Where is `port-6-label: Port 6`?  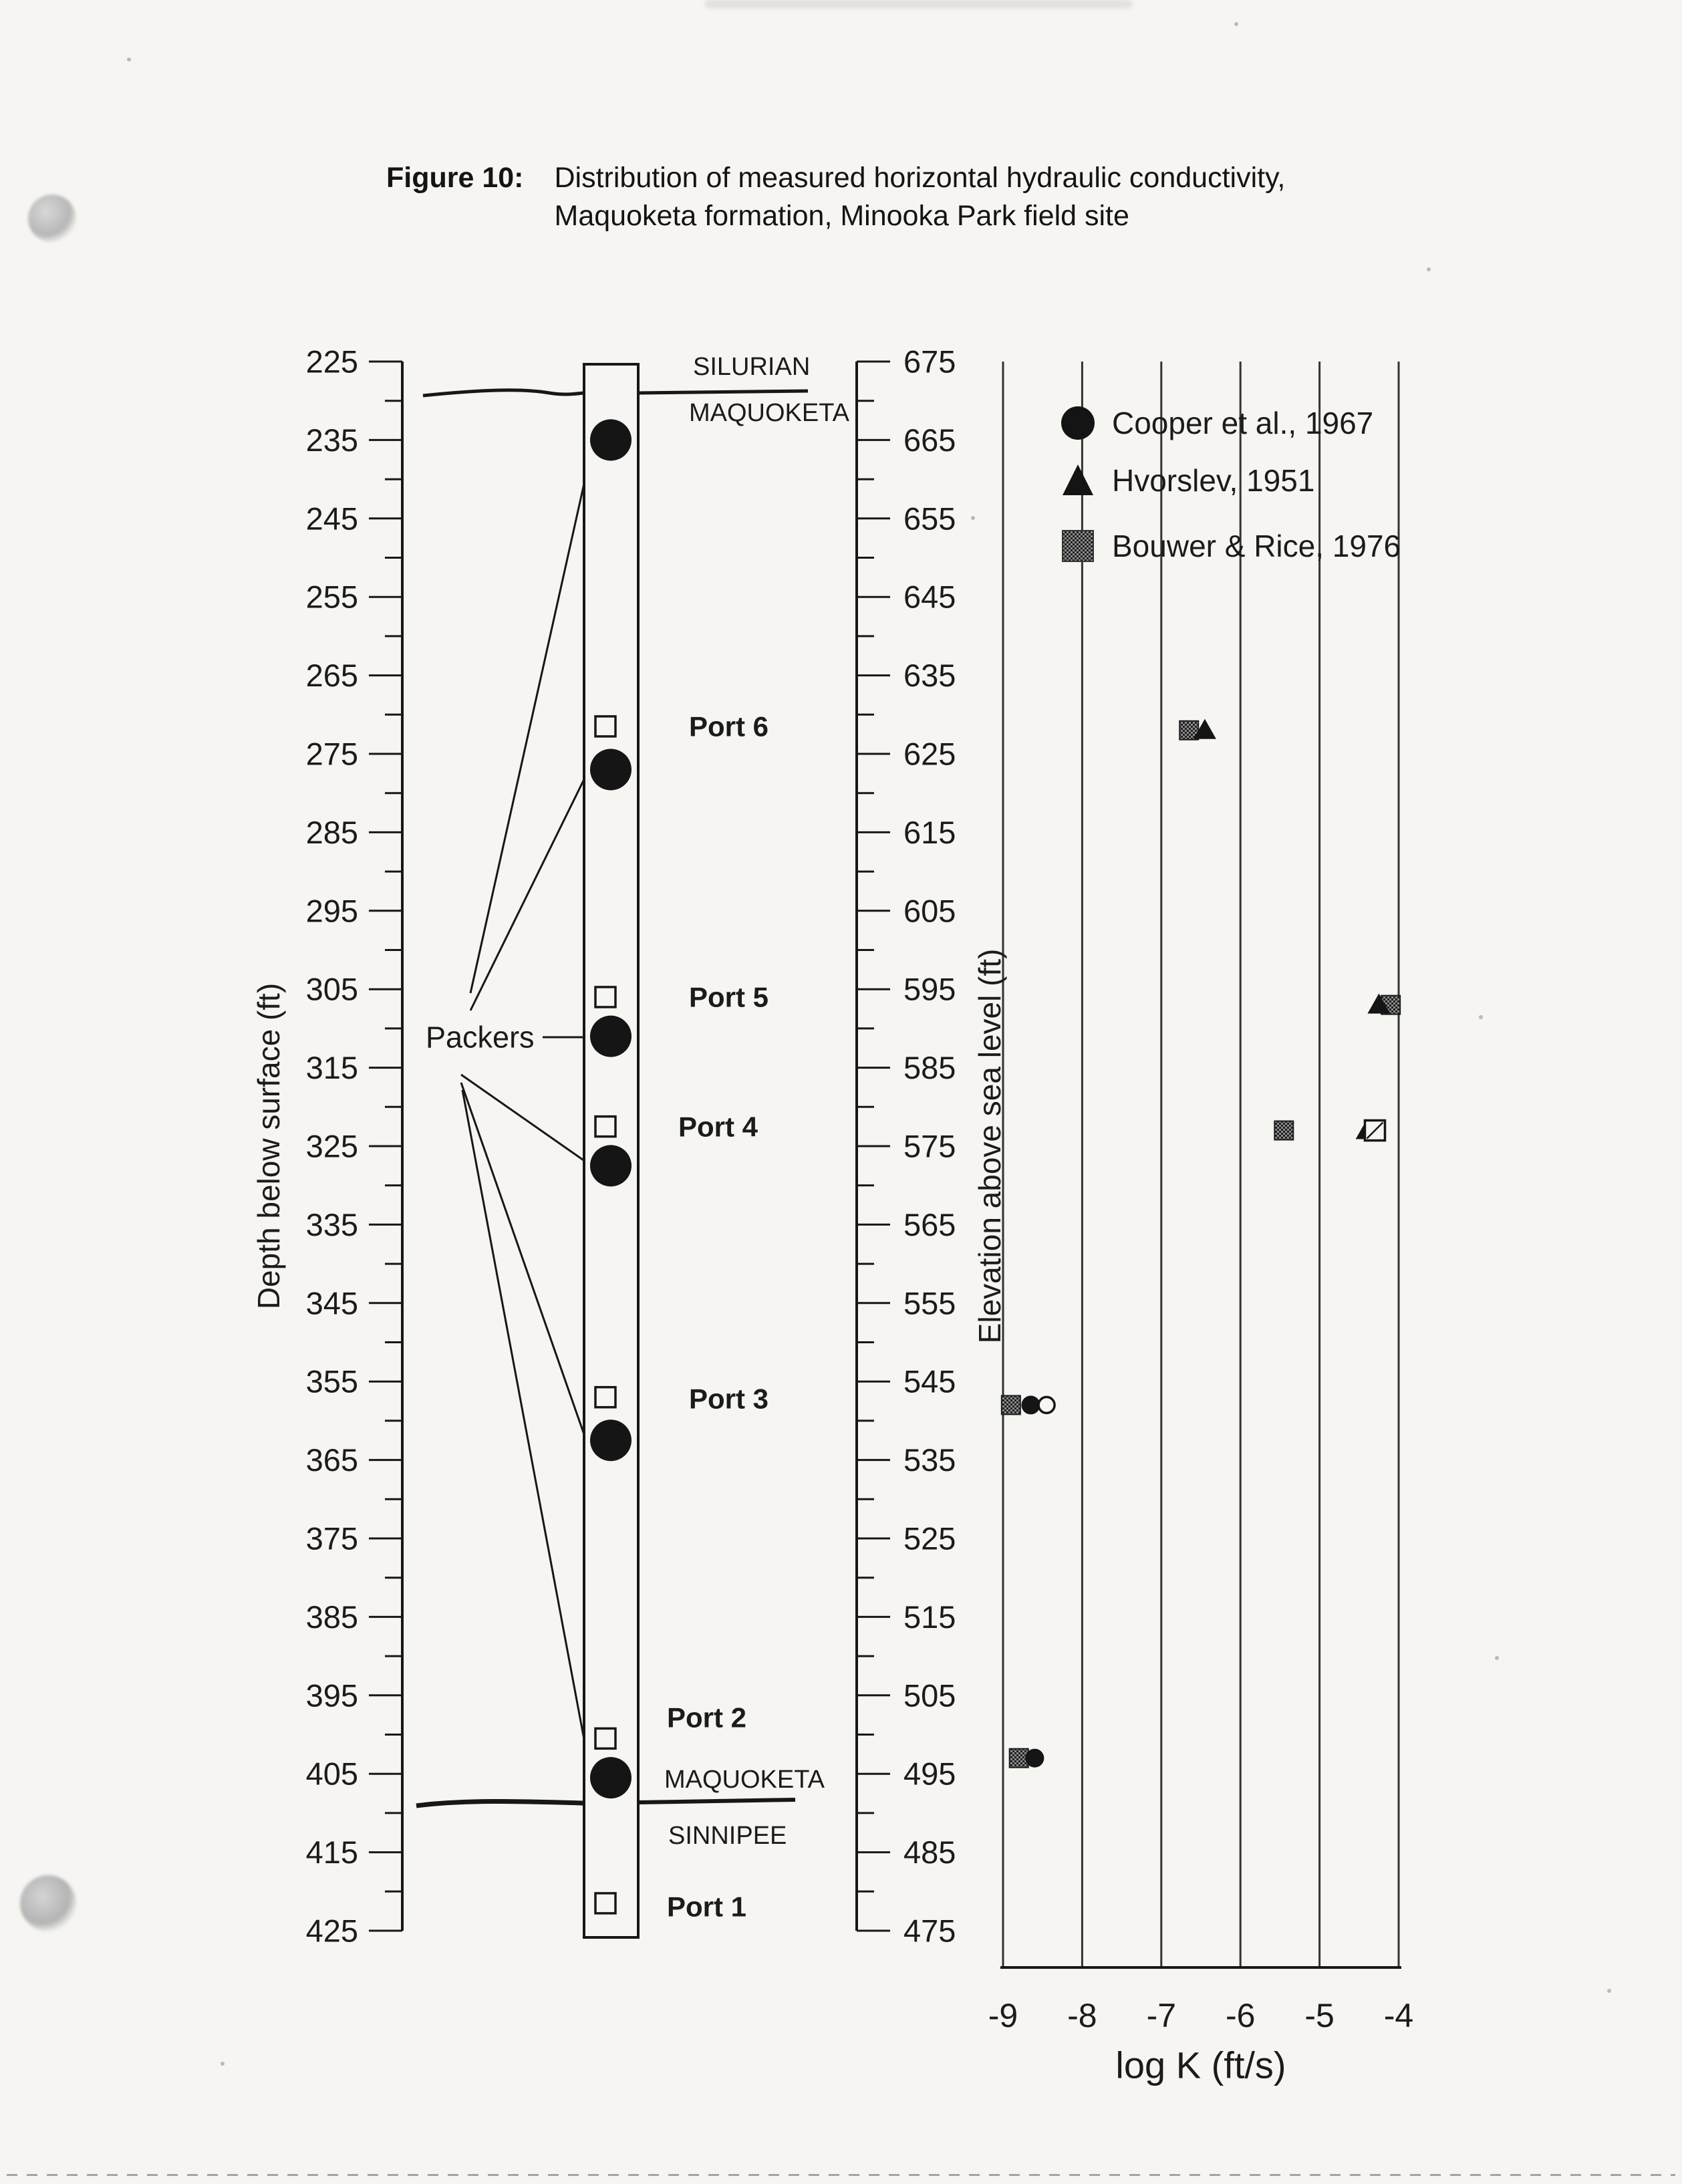
port-6-label: Port 6 is located at coordinates (728, 726).